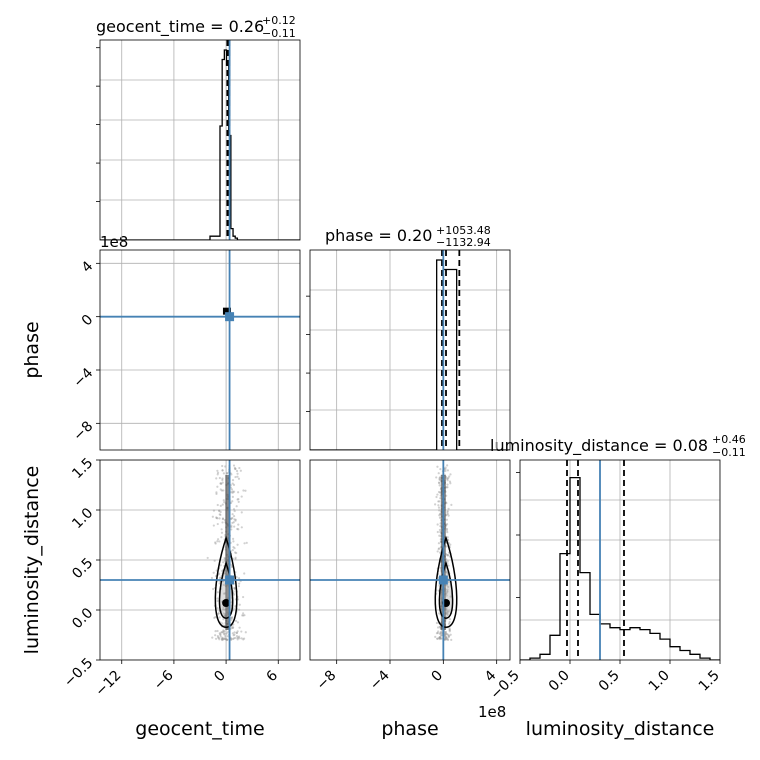  Describe the element at coordinates (200, 350) in the screenshot. I see `panel-phase-vs-geocent-time` at that location.